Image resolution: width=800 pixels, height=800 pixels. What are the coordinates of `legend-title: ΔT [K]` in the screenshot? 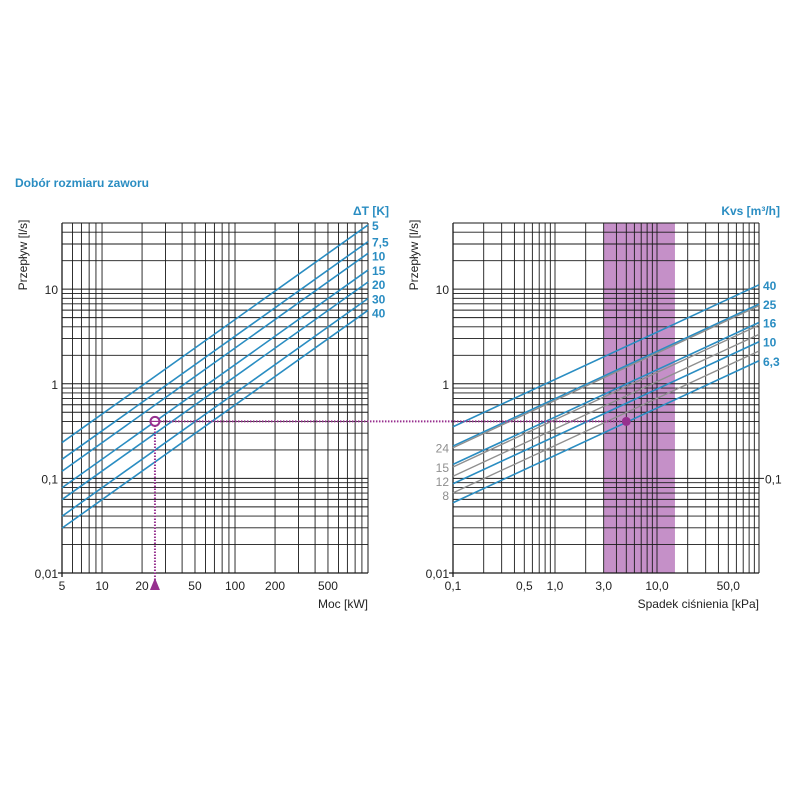 It's located at (371, 211).